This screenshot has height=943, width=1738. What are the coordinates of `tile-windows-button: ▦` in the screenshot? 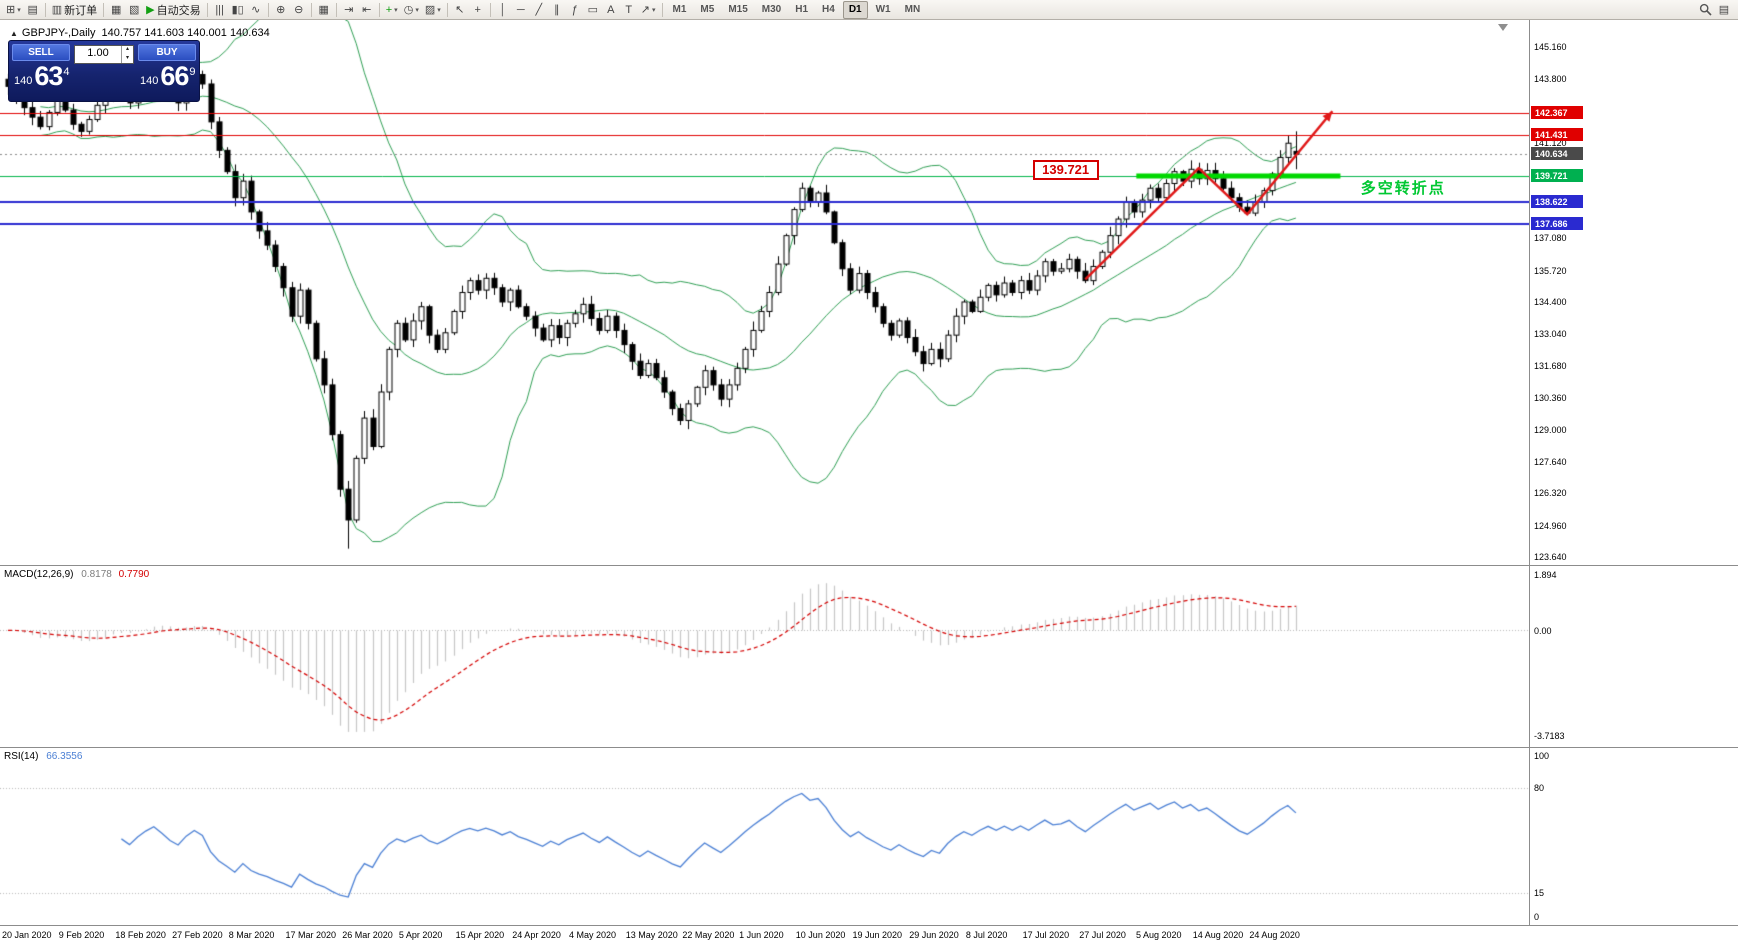 It's located at (324, 9).